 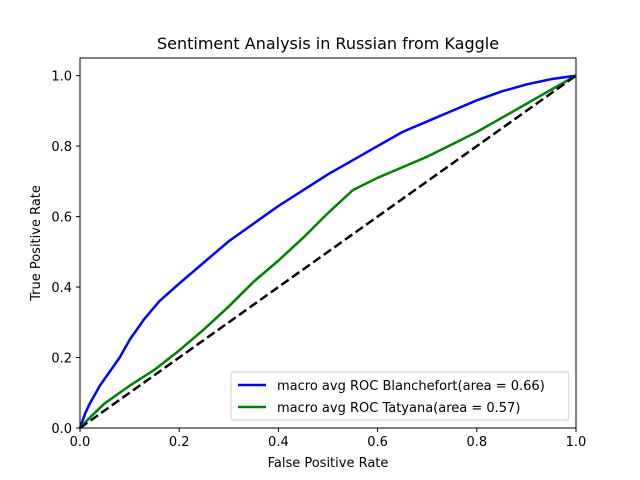 What do you see at coordinates (179, 442) in the screenshot?
I see `x-tick-label: 0.2` at bounding box center [179, 442].